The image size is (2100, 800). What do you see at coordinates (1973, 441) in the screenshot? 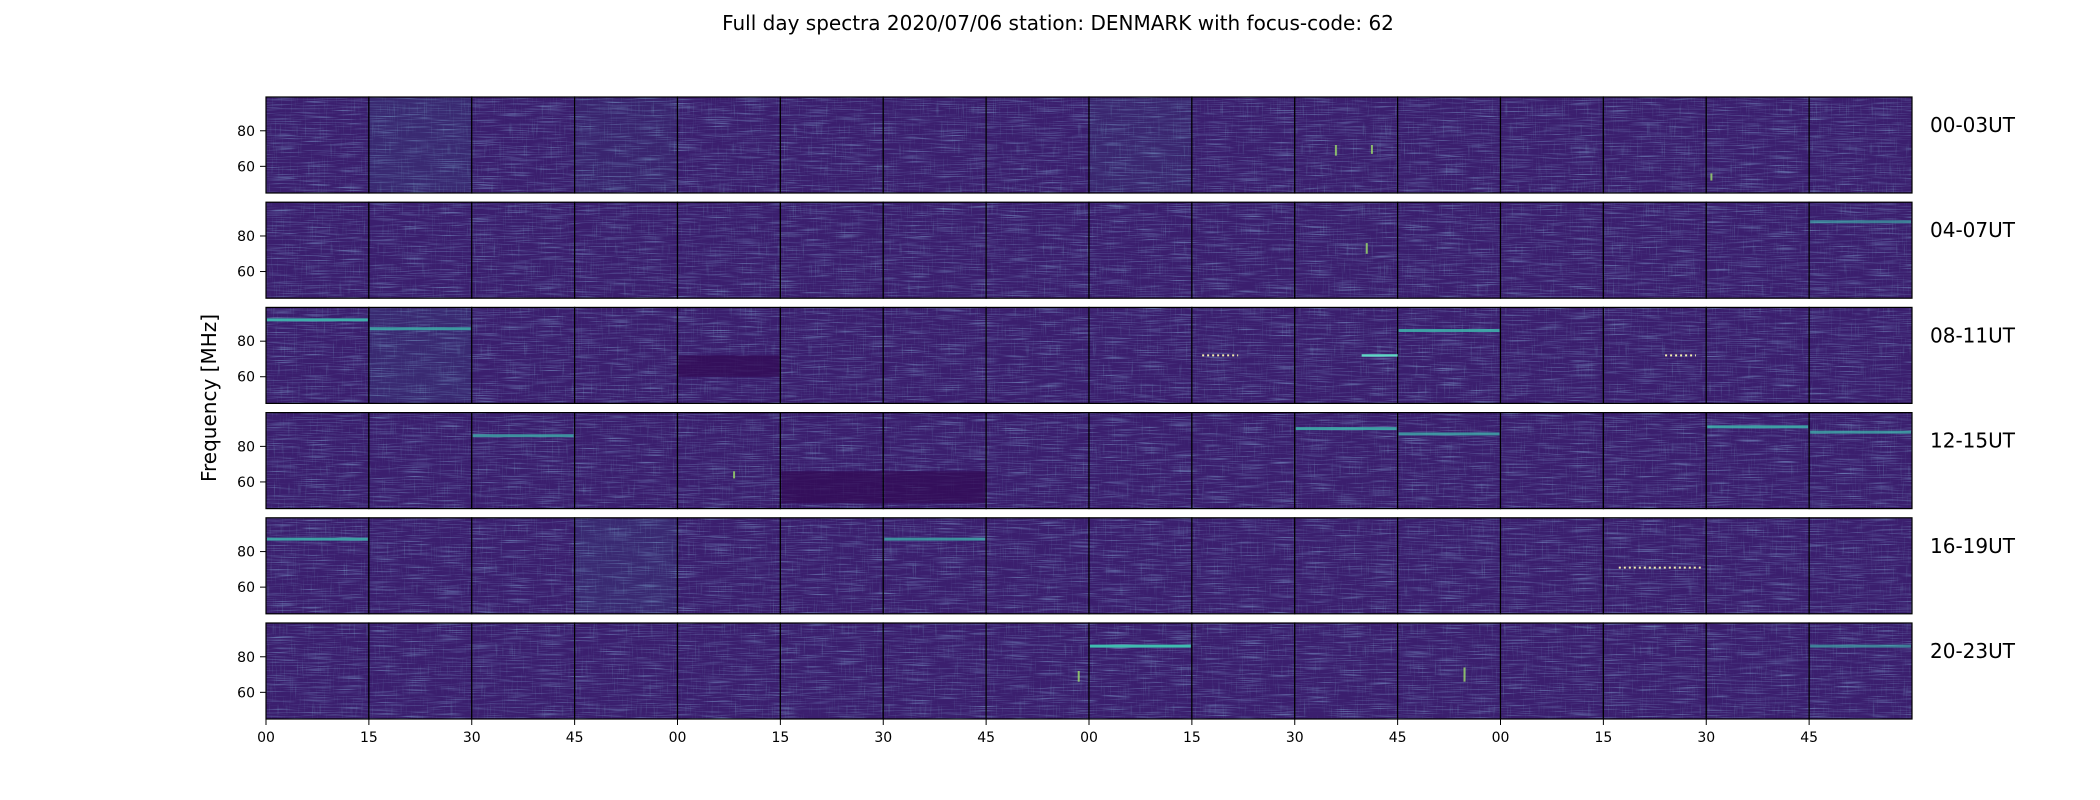
I see `row-time-label: 12-15UT` at bounding box center [1973, 441].